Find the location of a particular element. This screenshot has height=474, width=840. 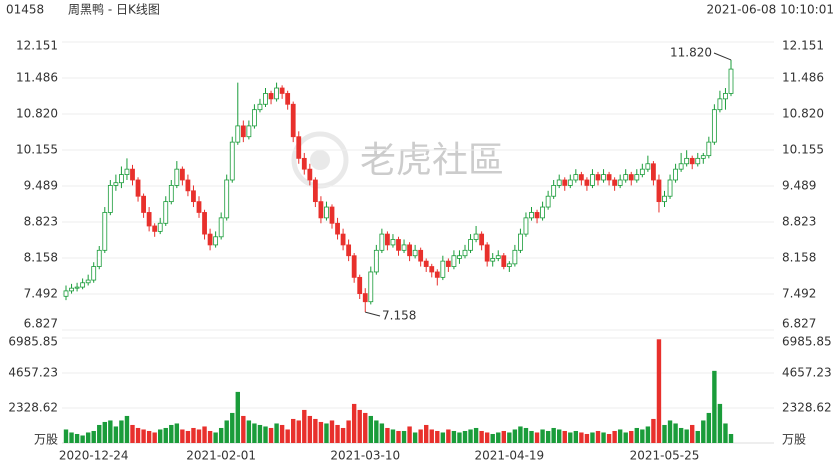

volume-tick-label-right: 2328.62 is located at coordinates (807, 407).